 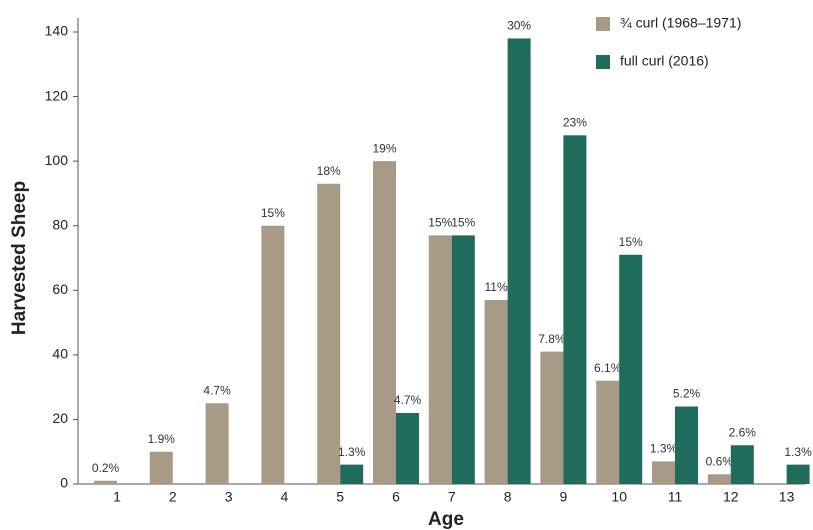 What do you see at coordinates (60, 289) in the screenshot?
I see `y-tick-label: 60` at bounding box center [60, 289].